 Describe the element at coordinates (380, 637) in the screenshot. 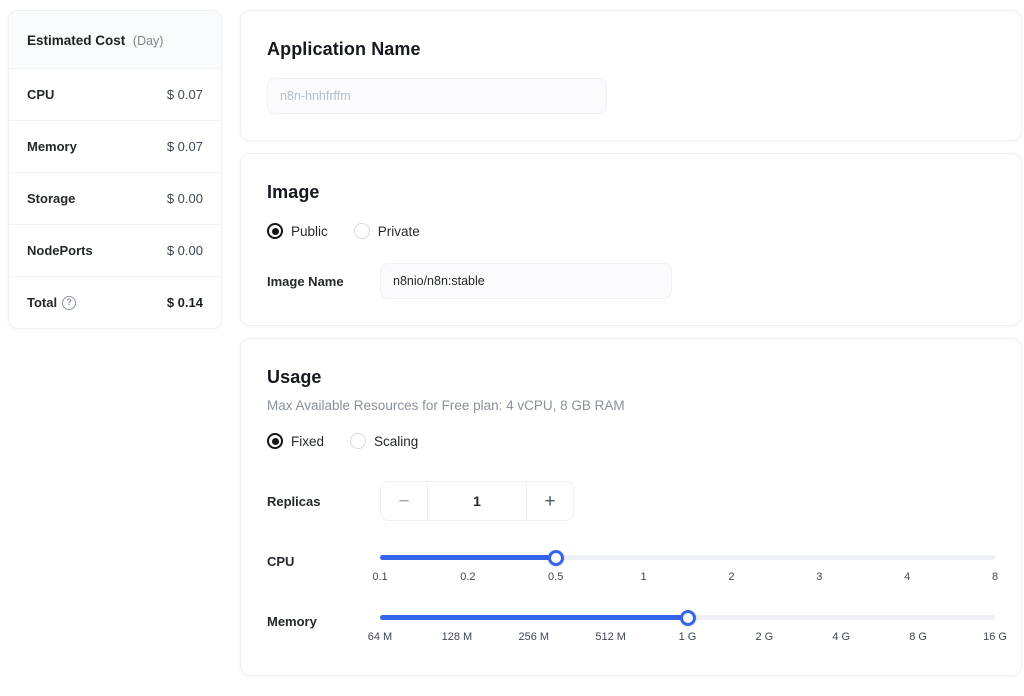

I see `slider-tick-label: 64 M` at that location.